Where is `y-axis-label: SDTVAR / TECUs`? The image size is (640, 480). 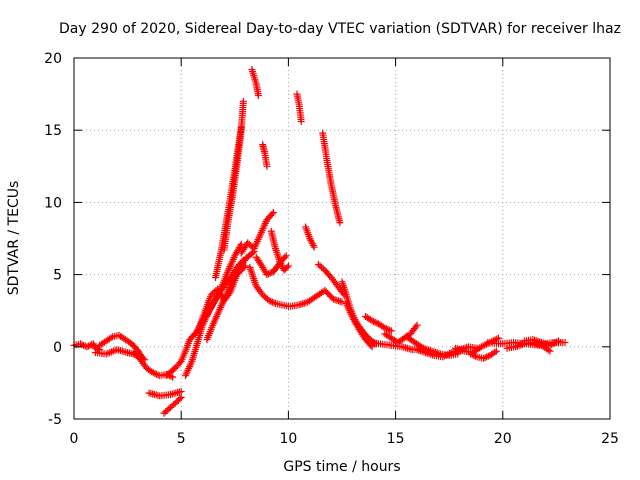 y-axis-label: SDTVAR / TECUs is located at coordinates (14, 238).